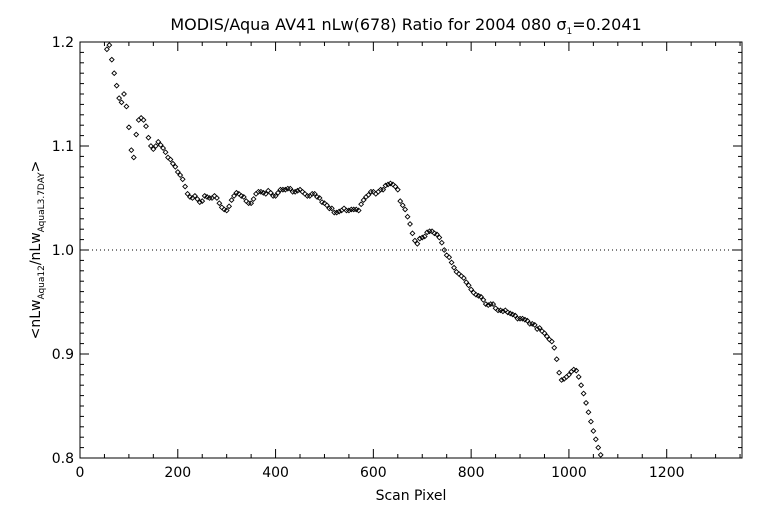 This screenshot has height=512, width=768. Describe the element at coordinates (177, 473) in the screenshot. I see `x-tick-label: 200` at that location.